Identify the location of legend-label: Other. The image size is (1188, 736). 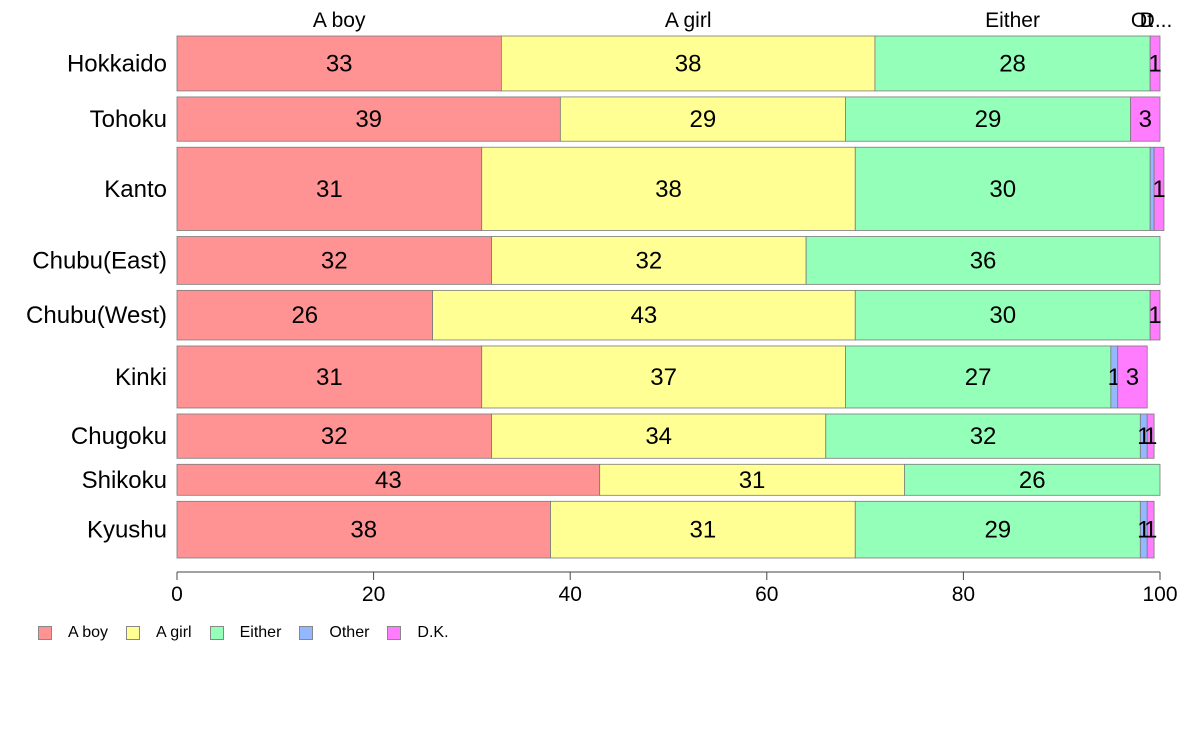
(349, 632).